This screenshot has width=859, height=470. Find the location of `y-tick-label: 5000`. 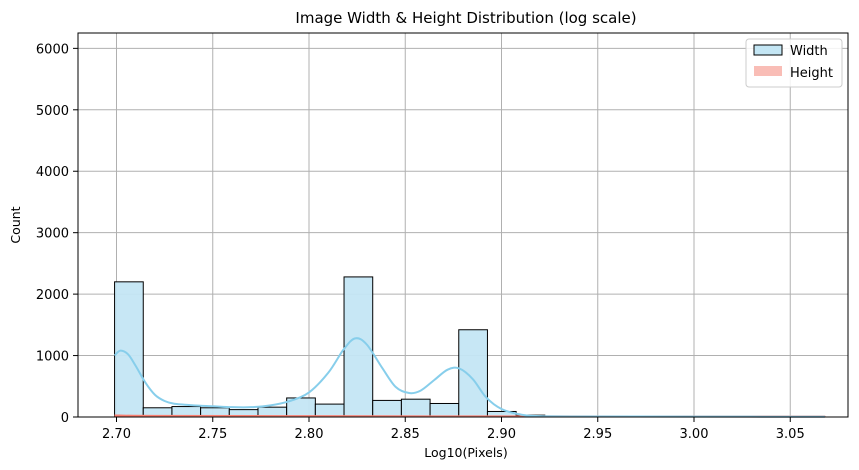

y-tick-label: 5000 is located at coordinates (52, 111).